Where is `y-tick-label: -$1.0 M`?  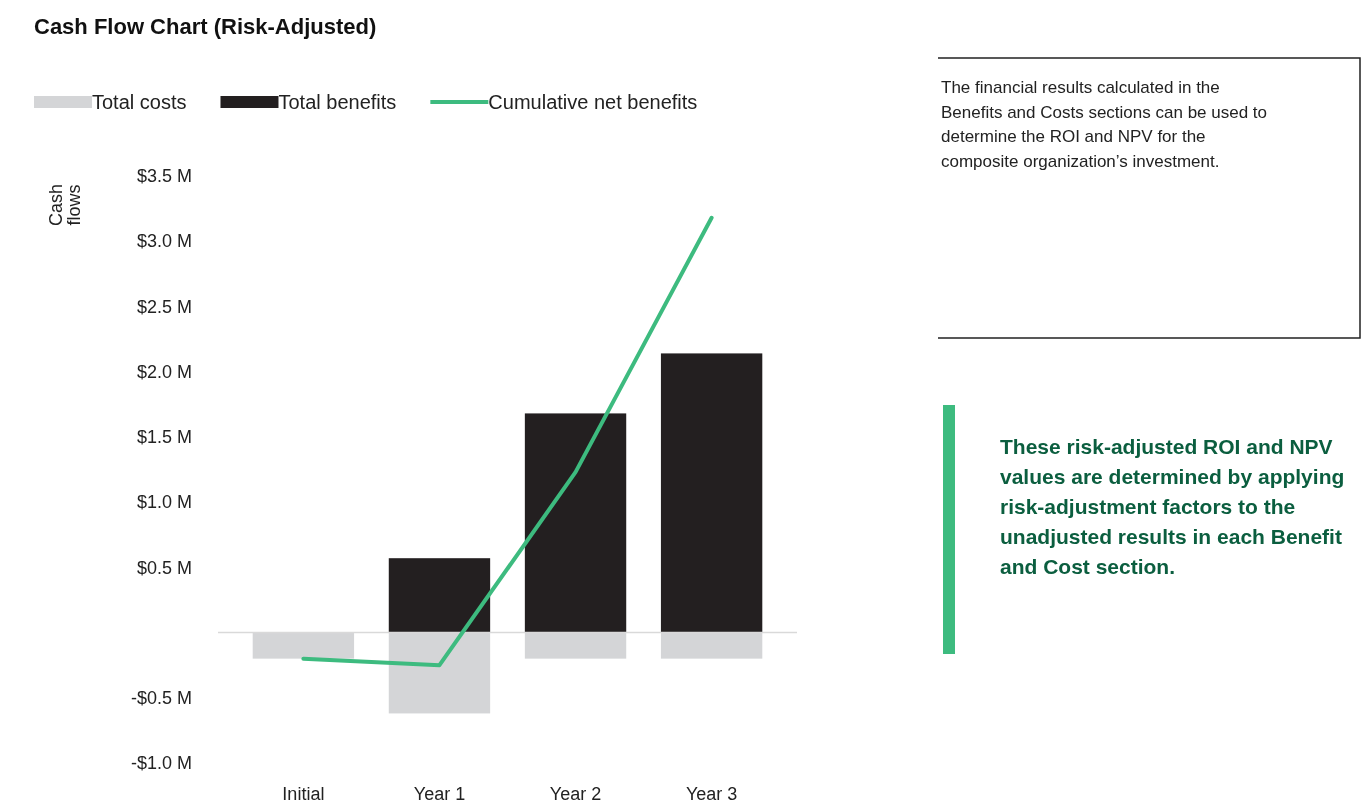 y-tick-label: -$1.0 M is located at coordinates (161, 763).